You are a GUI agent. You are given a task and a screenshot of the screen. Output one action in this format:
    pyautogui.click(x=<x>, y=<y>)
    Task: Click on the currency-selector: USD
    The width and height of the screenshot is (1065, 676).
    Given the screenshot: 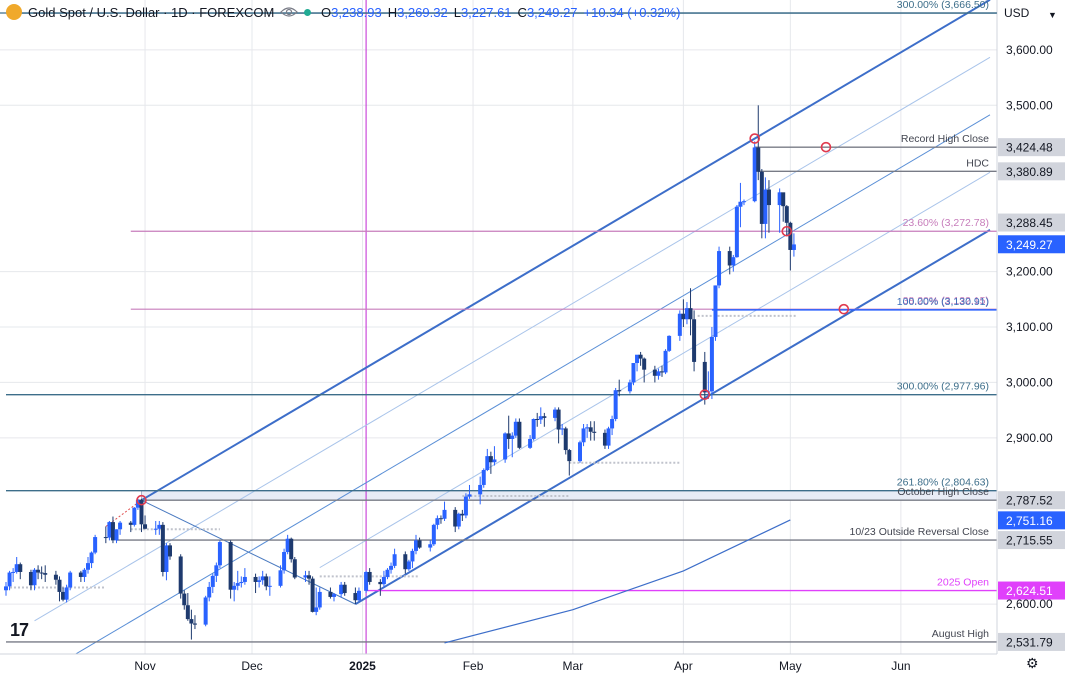 What is the action you would take?
    pyautogui.click(x=1017, y=13)
    